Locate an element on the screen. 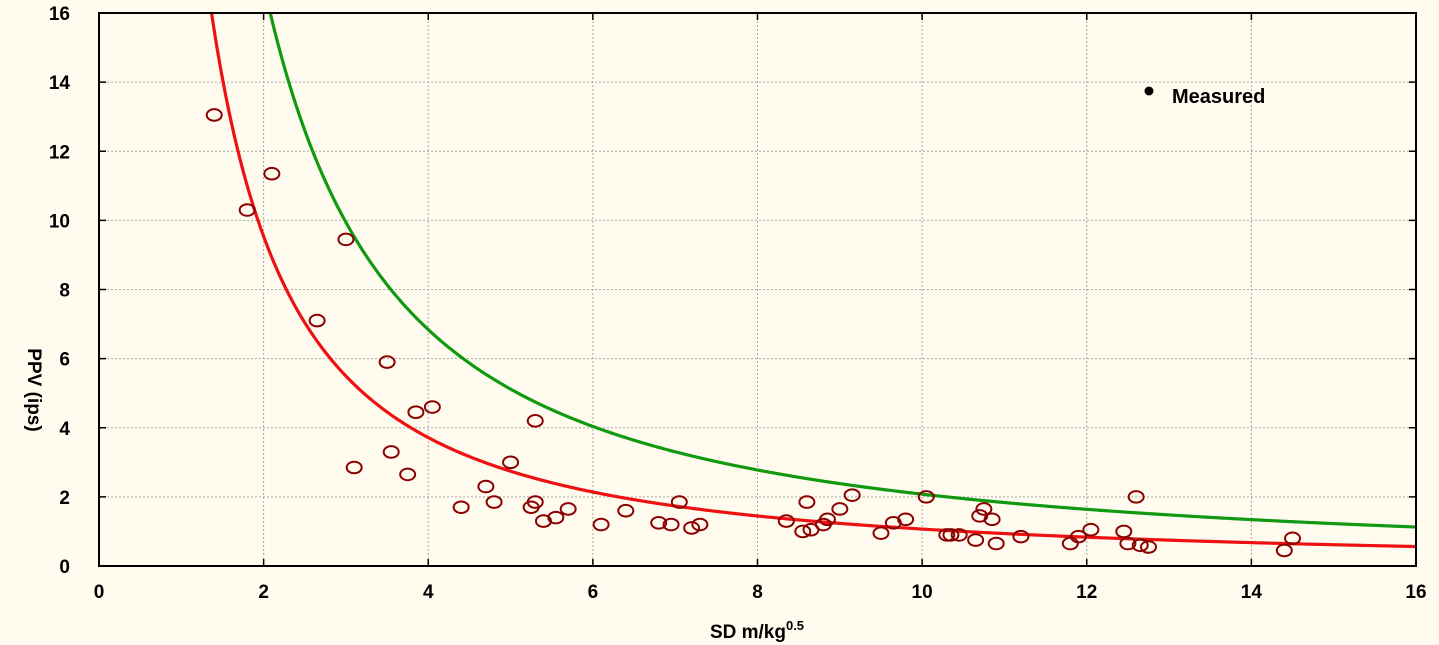  legend: Measured is located at coordinates (1205, 97).